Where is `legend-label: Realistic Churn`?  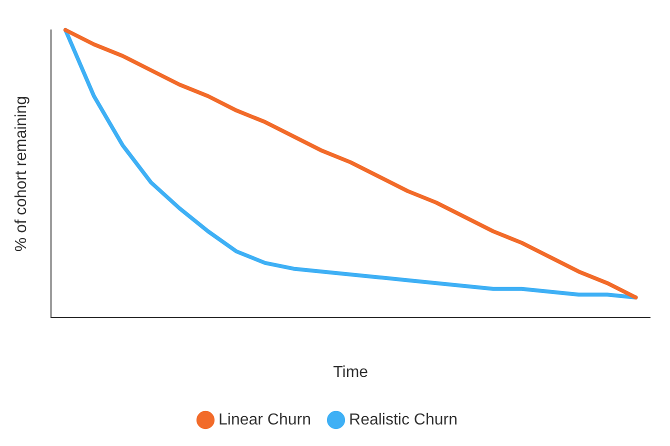
legend-label: Realistic Churn is located at coordinates (403, 419).